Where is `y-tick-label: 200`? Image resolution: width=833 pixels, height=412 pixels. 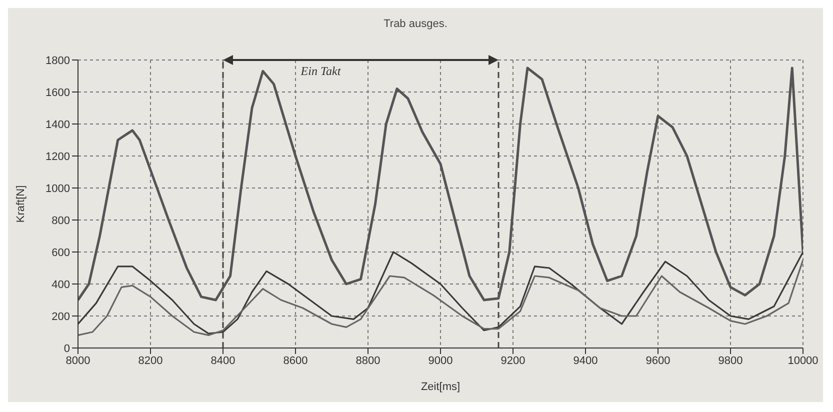
y-tick-label: 200 is located at coordinates (61, 316).